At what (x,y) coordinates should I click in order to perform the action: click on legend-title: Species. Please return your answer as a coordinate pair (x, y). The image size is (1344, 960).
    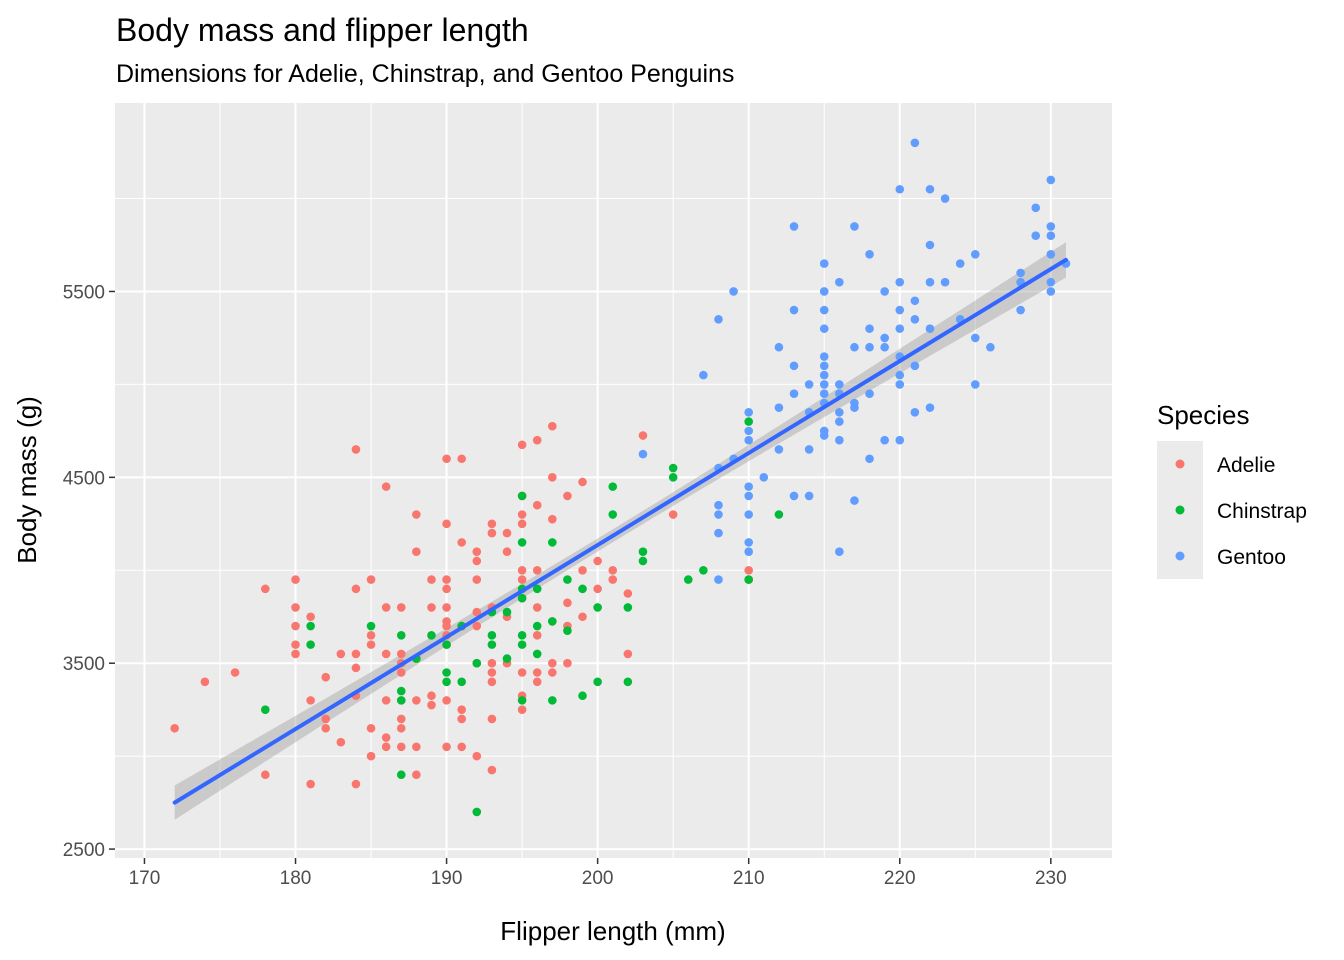
    Looking at the image, I should click on (1203, 415).